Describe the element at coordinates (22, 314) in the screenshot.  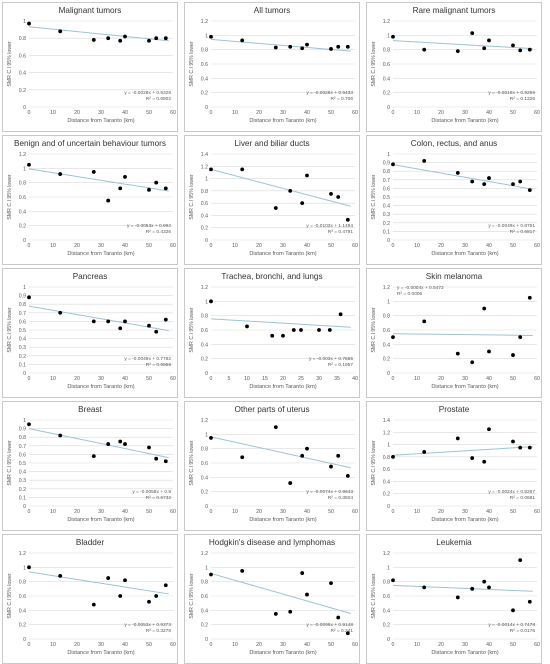
I see `y-tick-label: 0.7` at that location.